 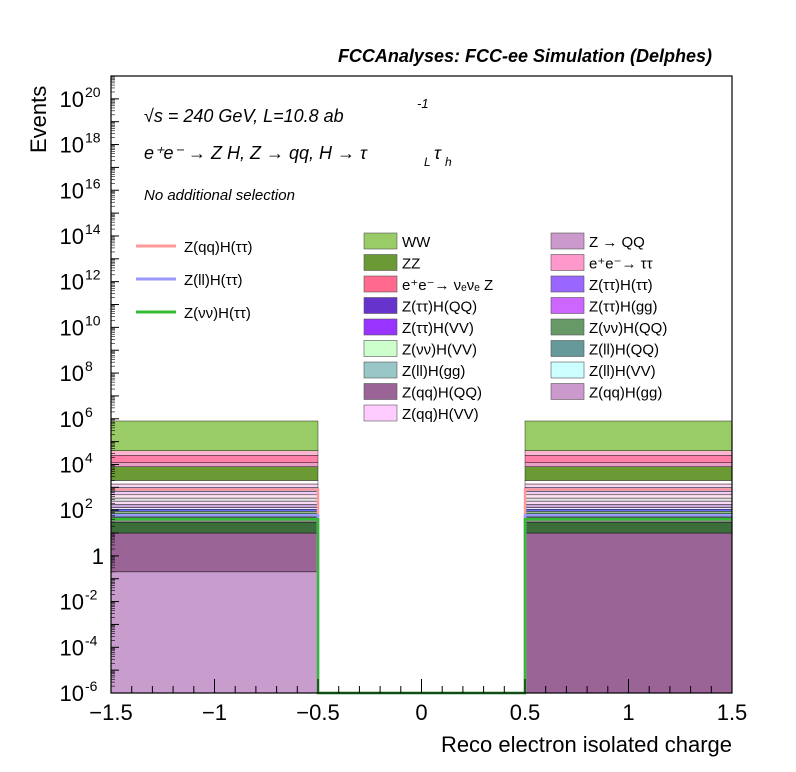 I want to click on stack-bar-bin0-layer10, so click(x=214, y=499).